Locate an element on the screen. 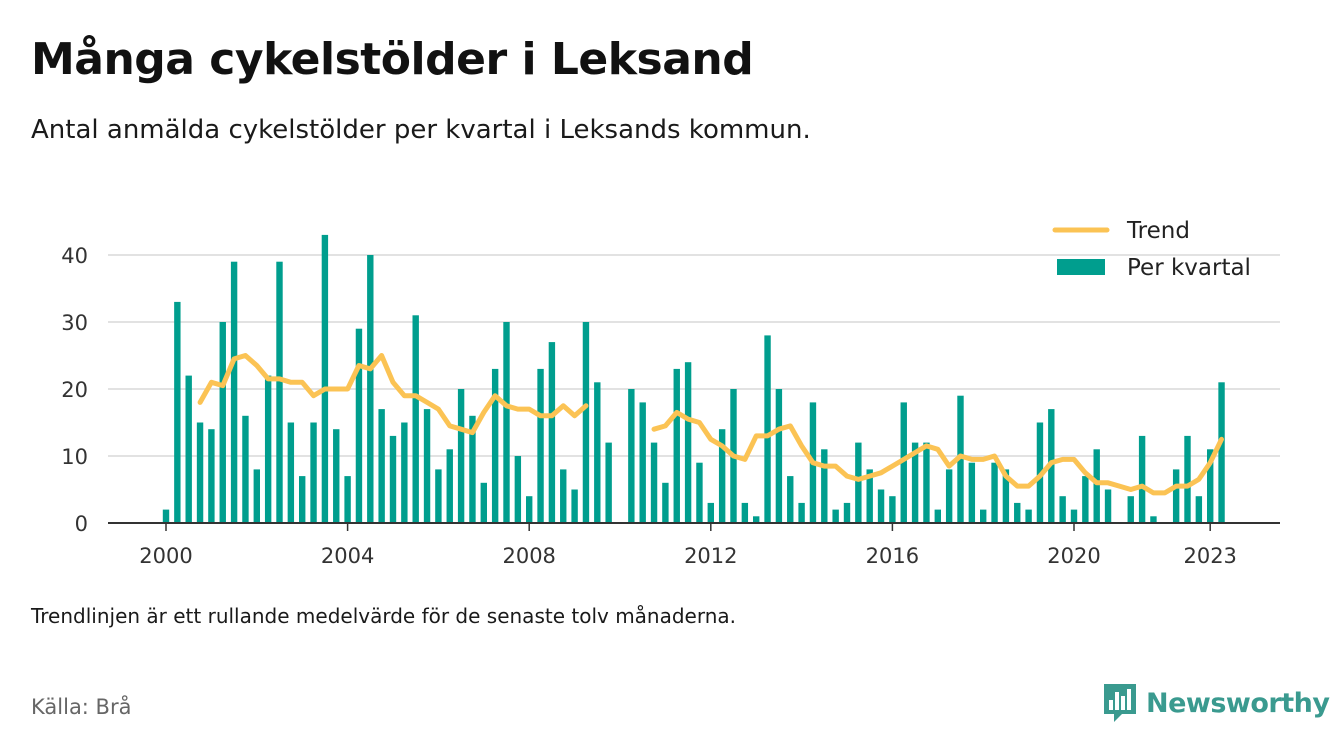 The height and width of the screenshot is (753, 1340). legend: Trend Per kvartal is located at coordinates (1151, 249).